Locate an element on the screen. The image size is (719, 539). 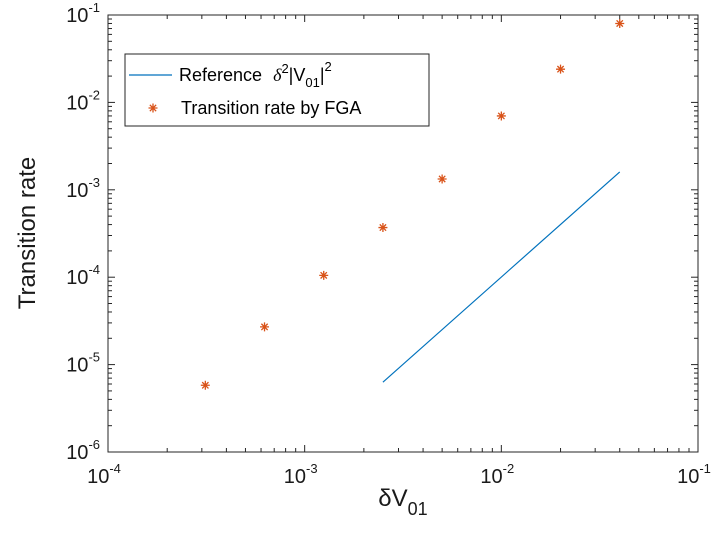
y-axis-label: Transition rate is located at coordinates (27, 233).